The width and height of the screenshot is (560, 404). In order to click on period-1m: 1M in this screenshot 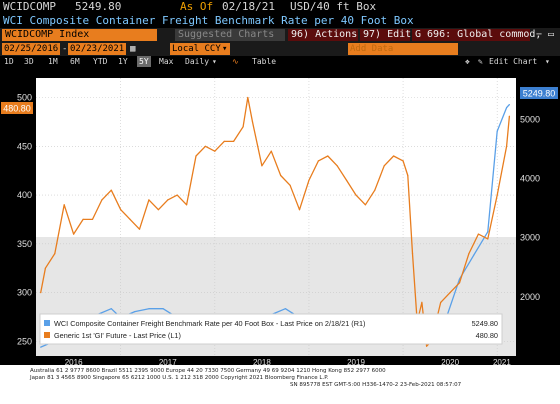, I will do `click(53, 61)`.